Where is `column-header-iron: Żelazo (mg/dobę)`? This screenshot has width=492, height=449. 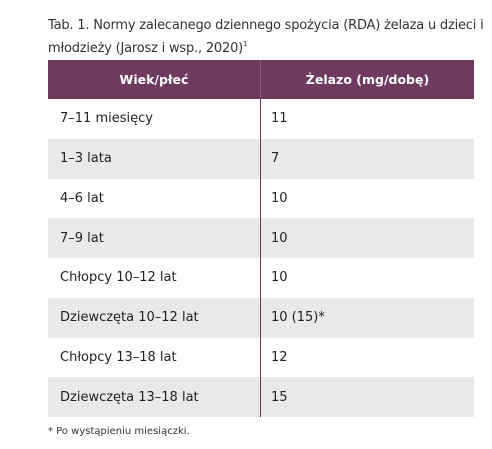
column-header-iron: Żelazo (mg/dobę) is located at coordinates (367, 79).